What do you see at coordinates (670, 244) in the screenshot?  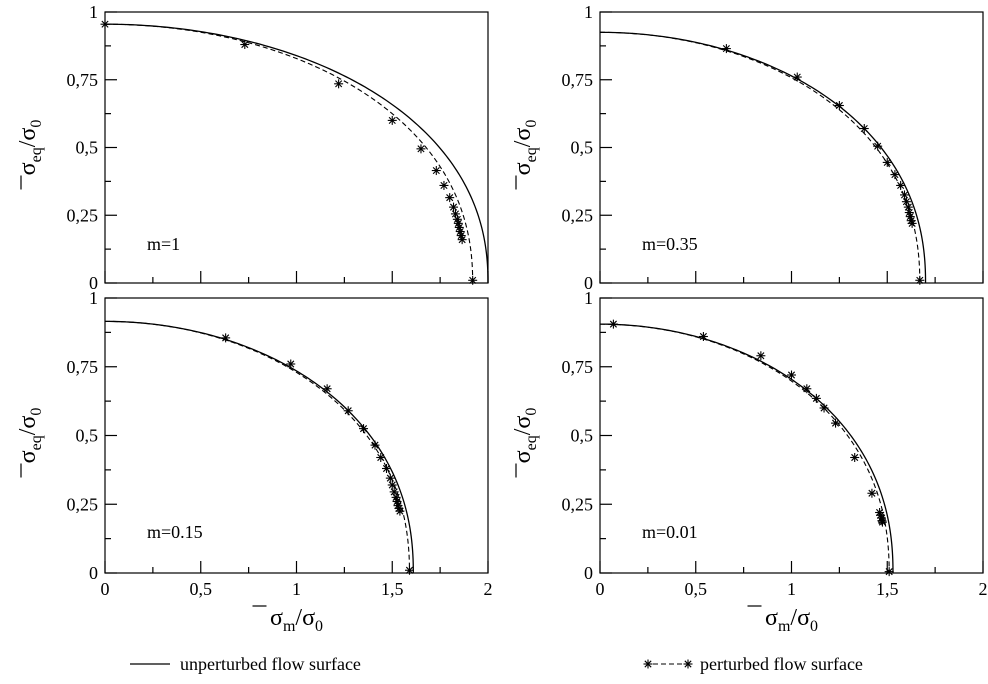 I see `panel-label: m=0.35` at bounding box center [670, 244].